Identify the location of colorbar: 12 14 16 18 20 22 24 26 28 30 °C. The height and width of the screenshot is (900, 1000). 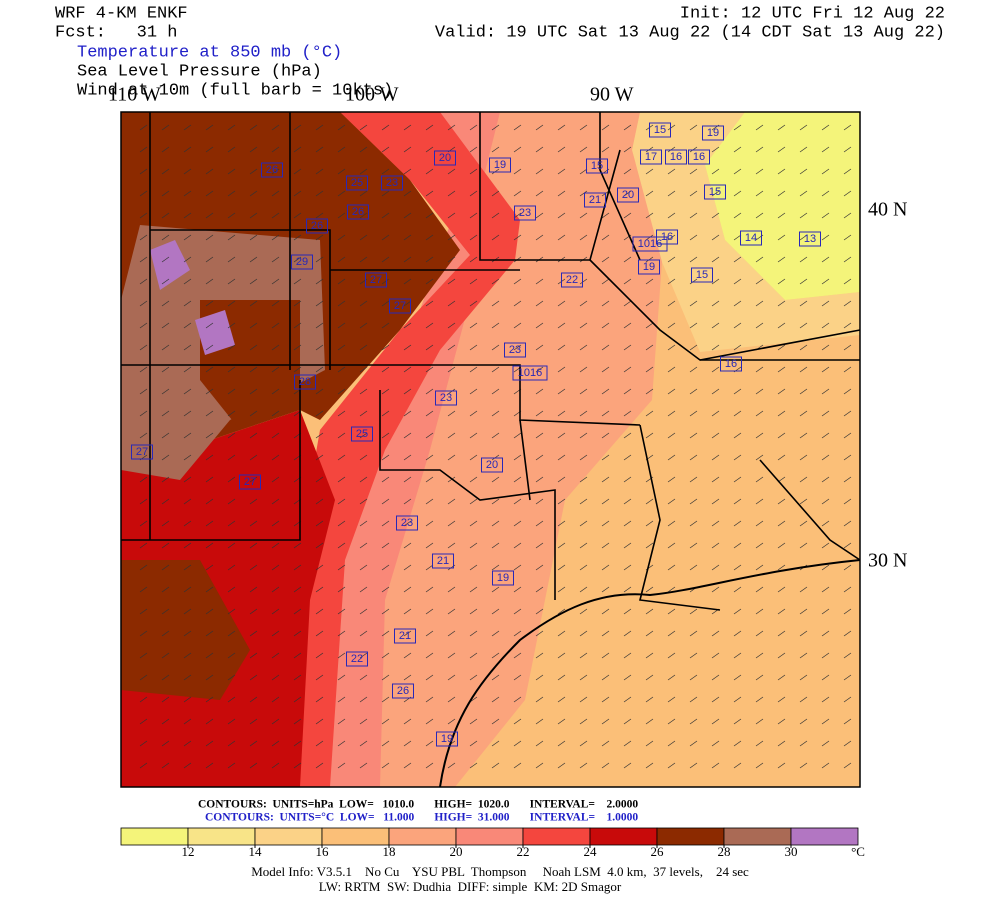
(492, 843).